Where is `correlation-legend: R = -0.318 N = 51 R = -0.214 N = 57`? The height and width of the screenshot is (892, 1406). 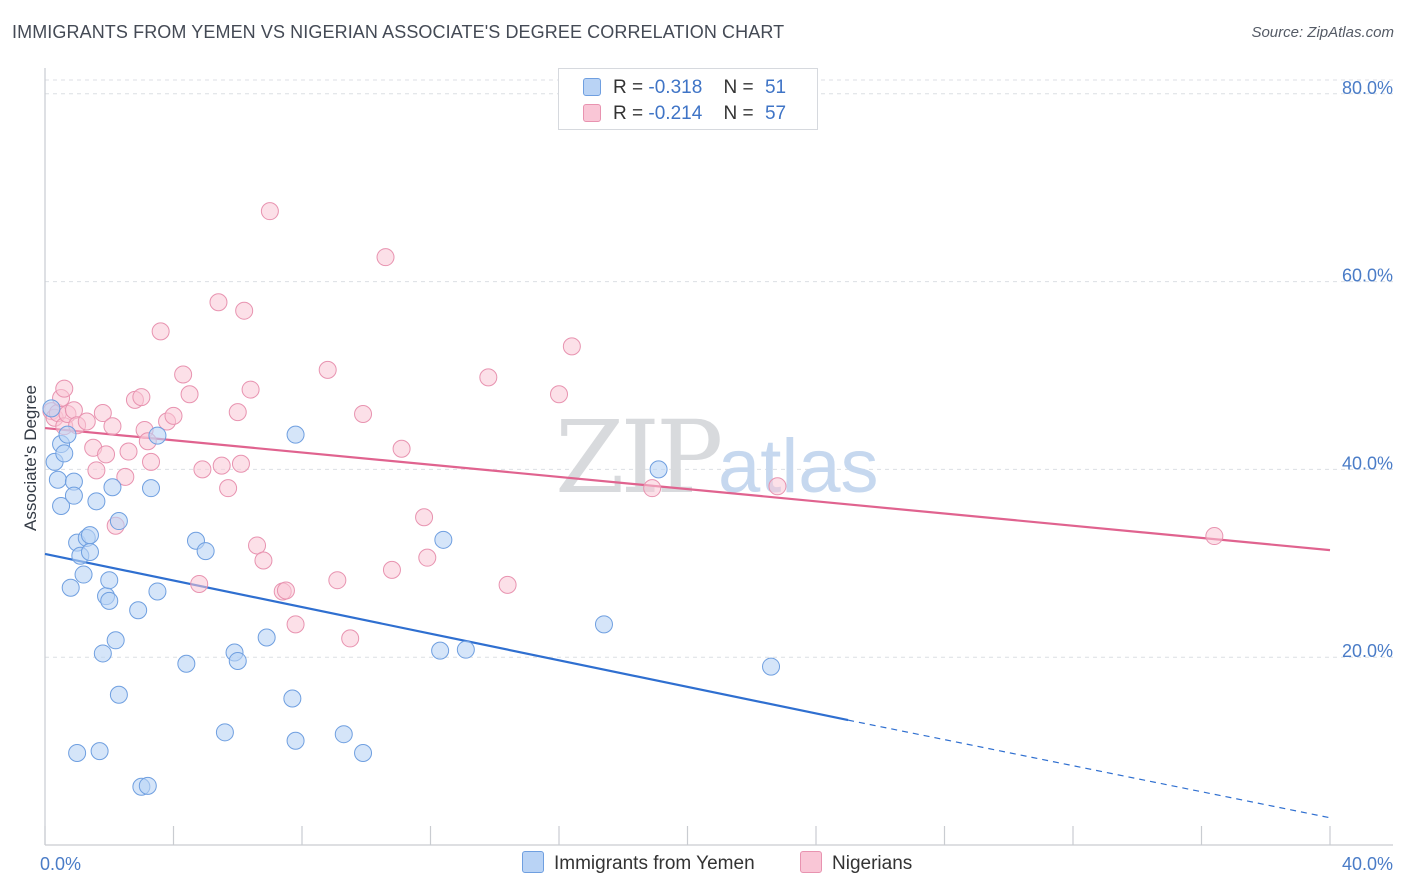
correlation-legend: R = -0.318 N = 51 R = -0.214 N = 57 is located at coordinates (688, 99).